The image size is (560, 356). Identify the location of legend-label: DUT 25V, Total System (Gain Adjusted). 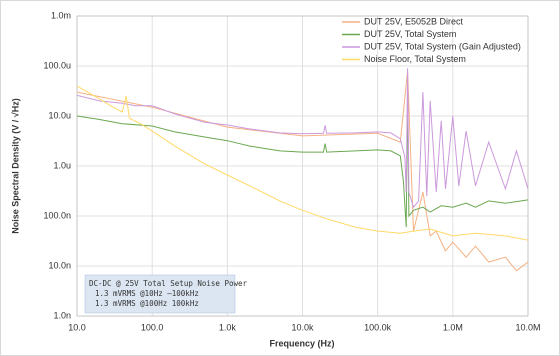
(442, 46).